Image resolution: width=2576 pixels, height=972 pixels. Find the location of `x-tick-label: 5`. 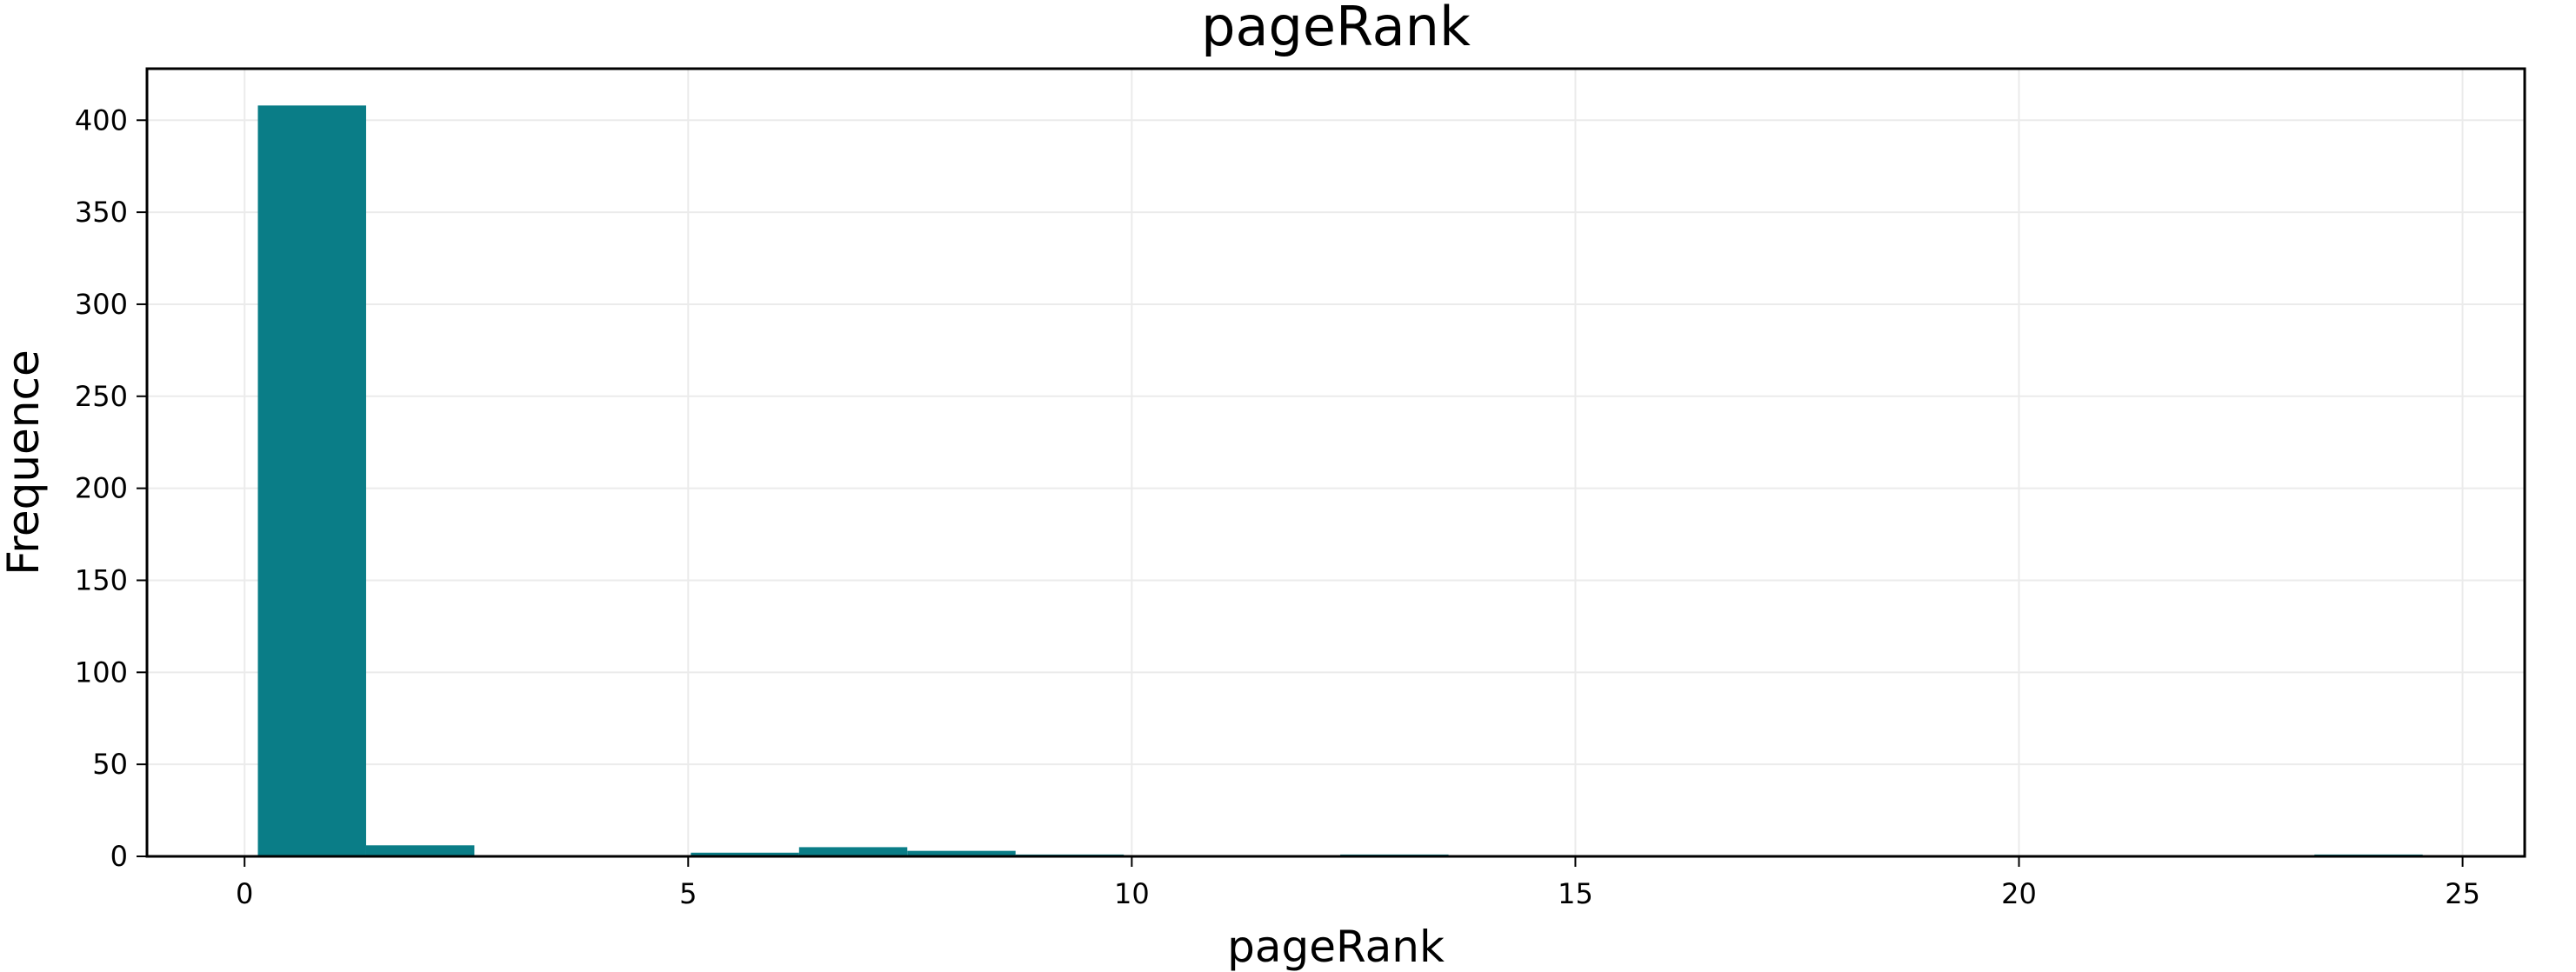

x-tick-label: 5 is located at coordinates (688, 894).